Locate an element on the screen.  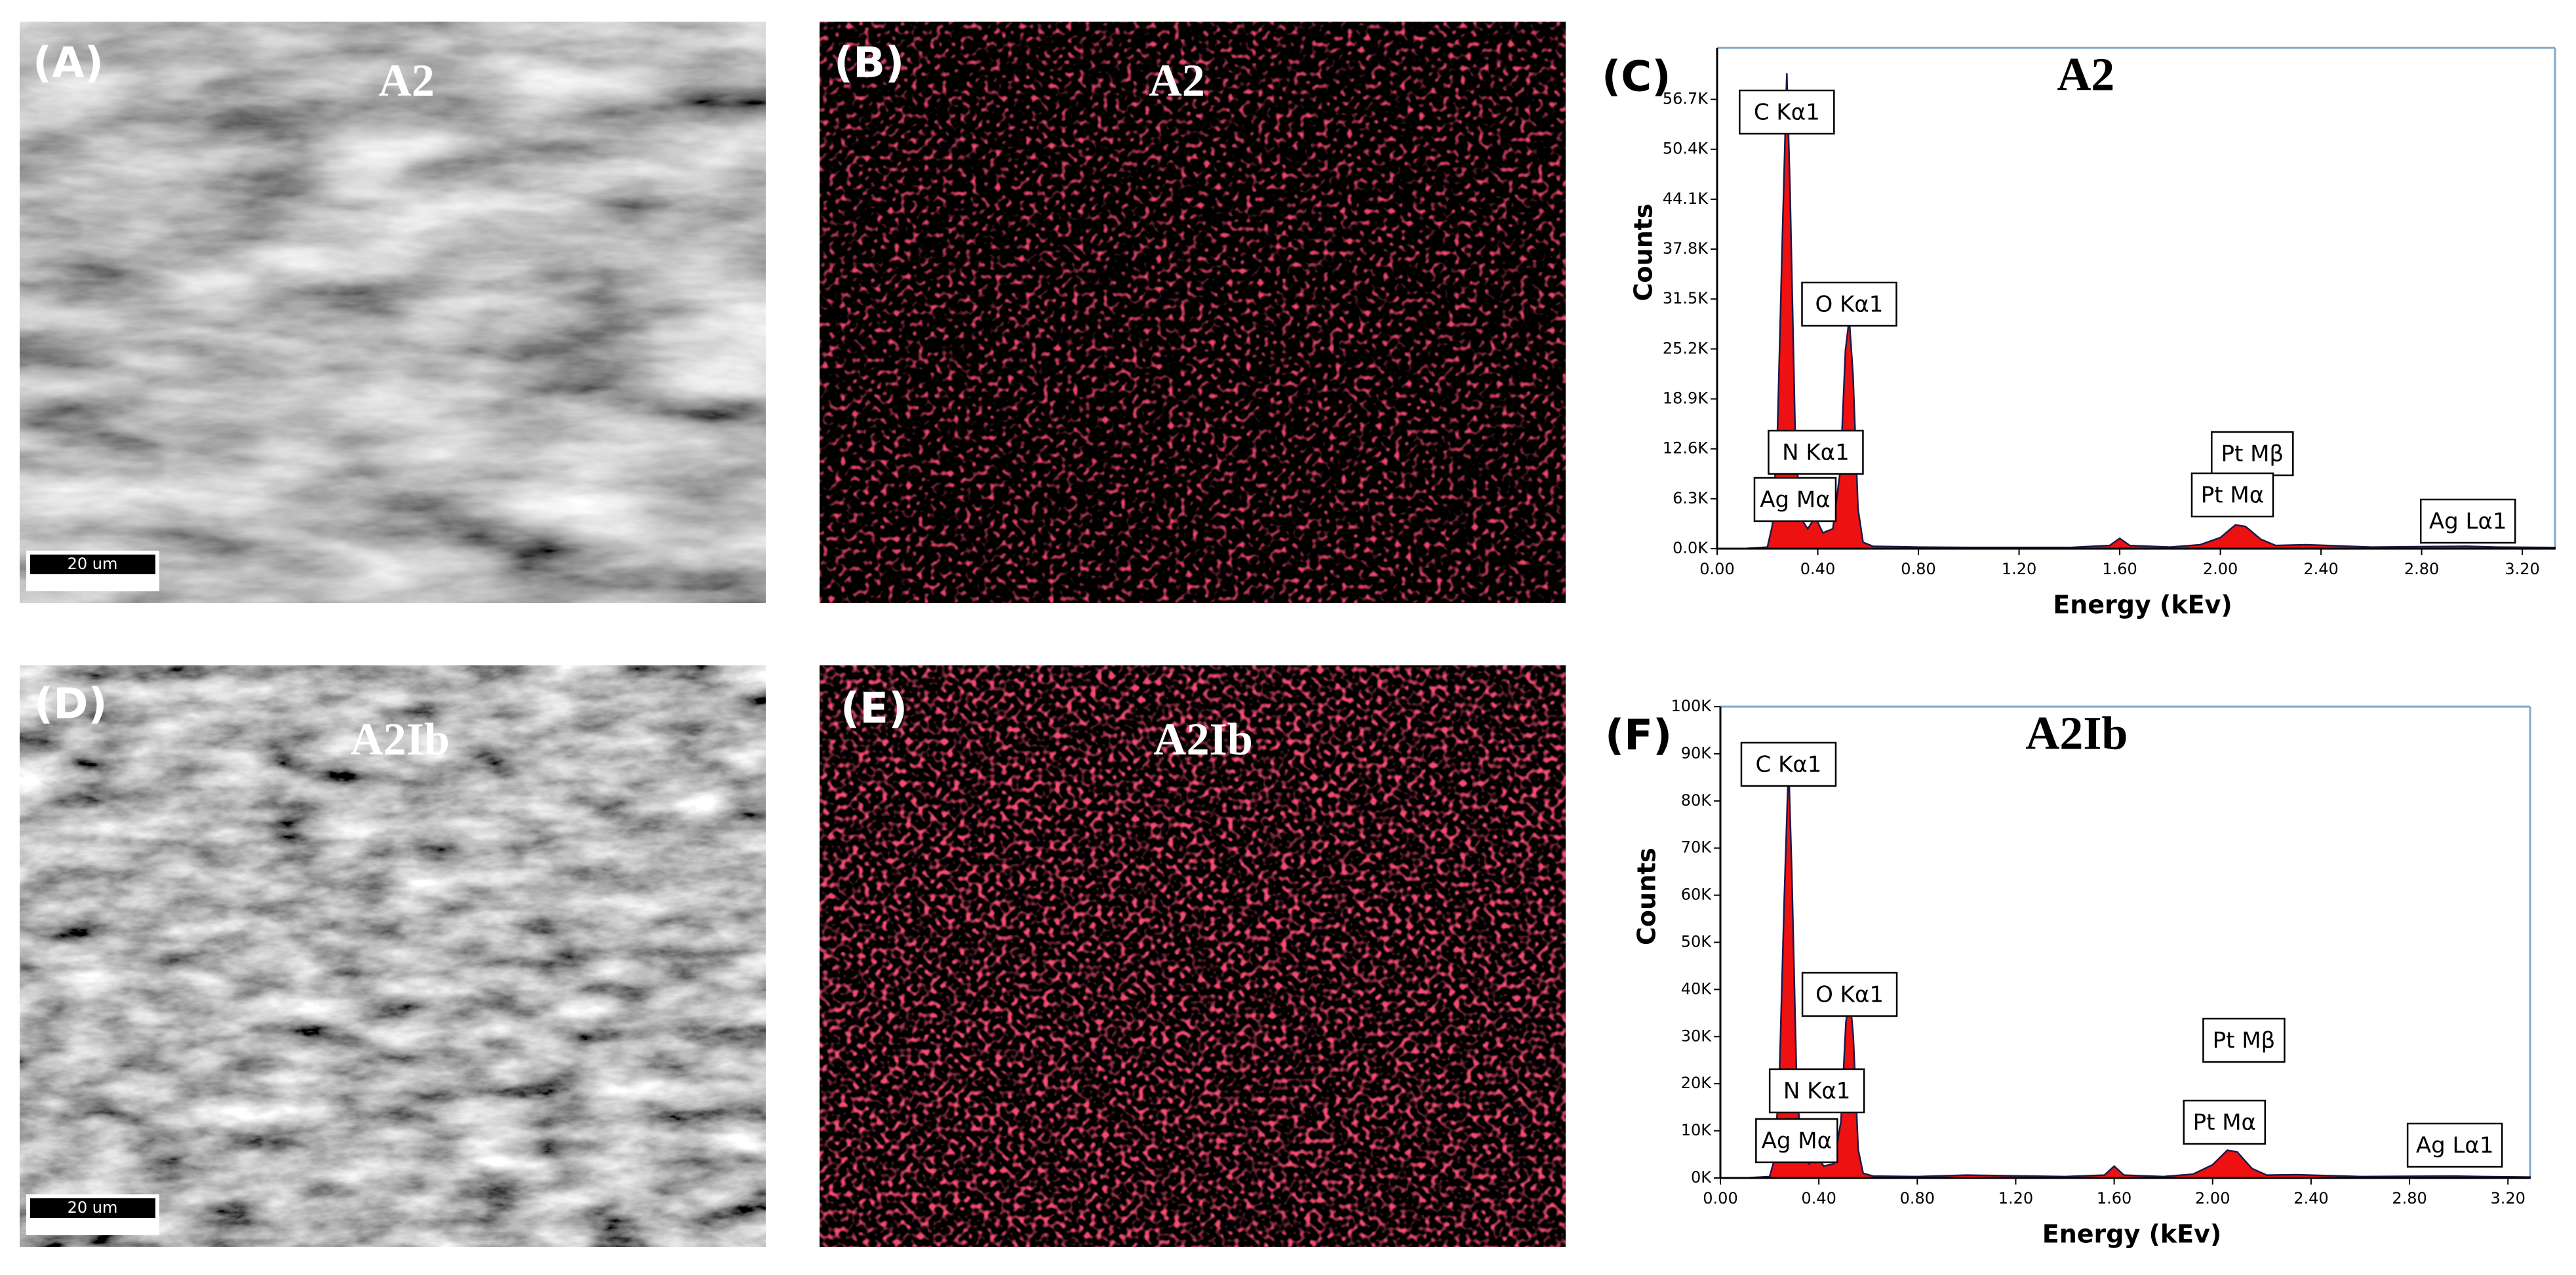
y-tick-label: 50K is located at coordinates (1697, 942).